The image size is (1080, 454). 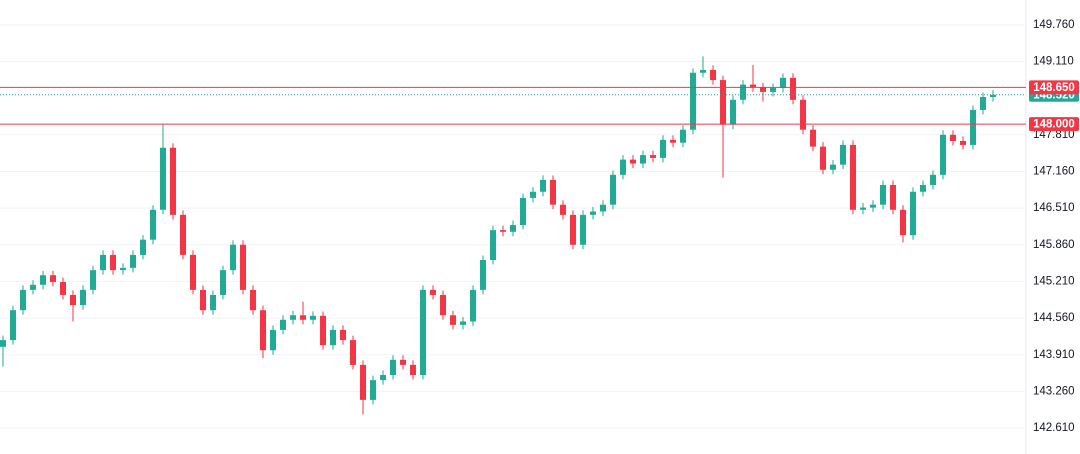 I want to click on price-label: 148.650, so click(x=1054, y=88).